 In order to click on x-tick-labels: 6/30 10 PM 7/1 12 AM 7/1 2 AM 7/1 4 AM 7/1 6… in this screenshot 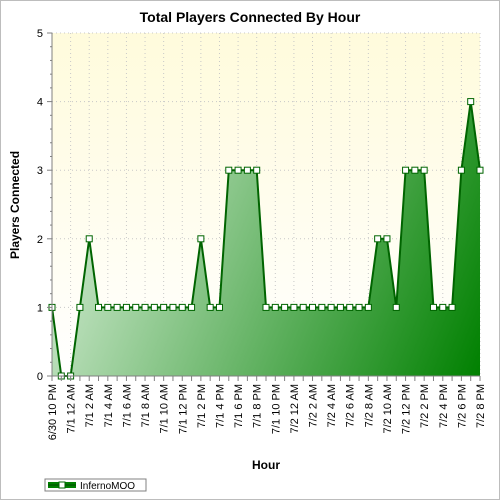, I will do `click(267, 412)`.